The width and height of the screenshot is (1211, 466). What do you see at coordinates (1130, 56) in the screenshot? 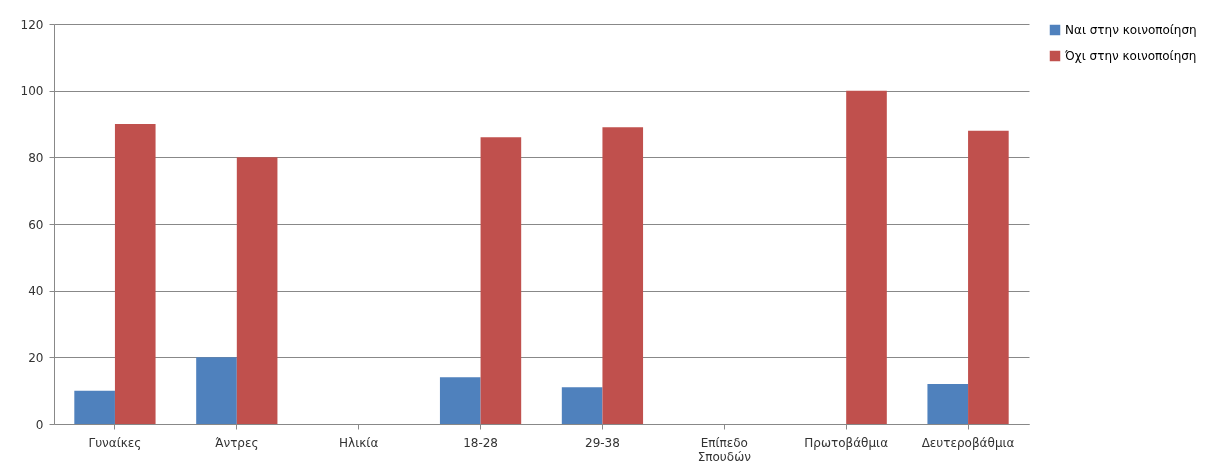
I see `legend-label: Όχι στην κοινοποίηση` at bounding box center [1130, 56].